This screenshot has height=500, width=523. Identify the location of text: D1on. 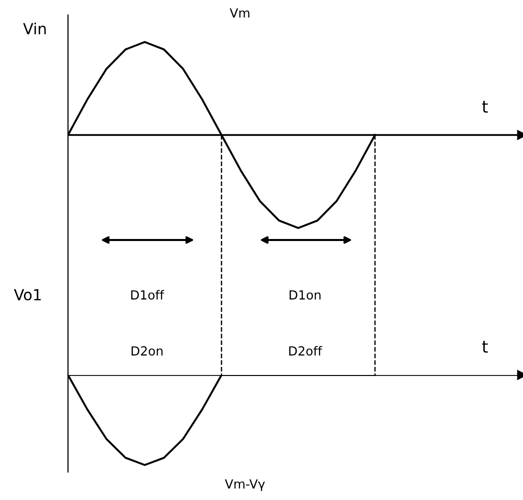
(305, 295).